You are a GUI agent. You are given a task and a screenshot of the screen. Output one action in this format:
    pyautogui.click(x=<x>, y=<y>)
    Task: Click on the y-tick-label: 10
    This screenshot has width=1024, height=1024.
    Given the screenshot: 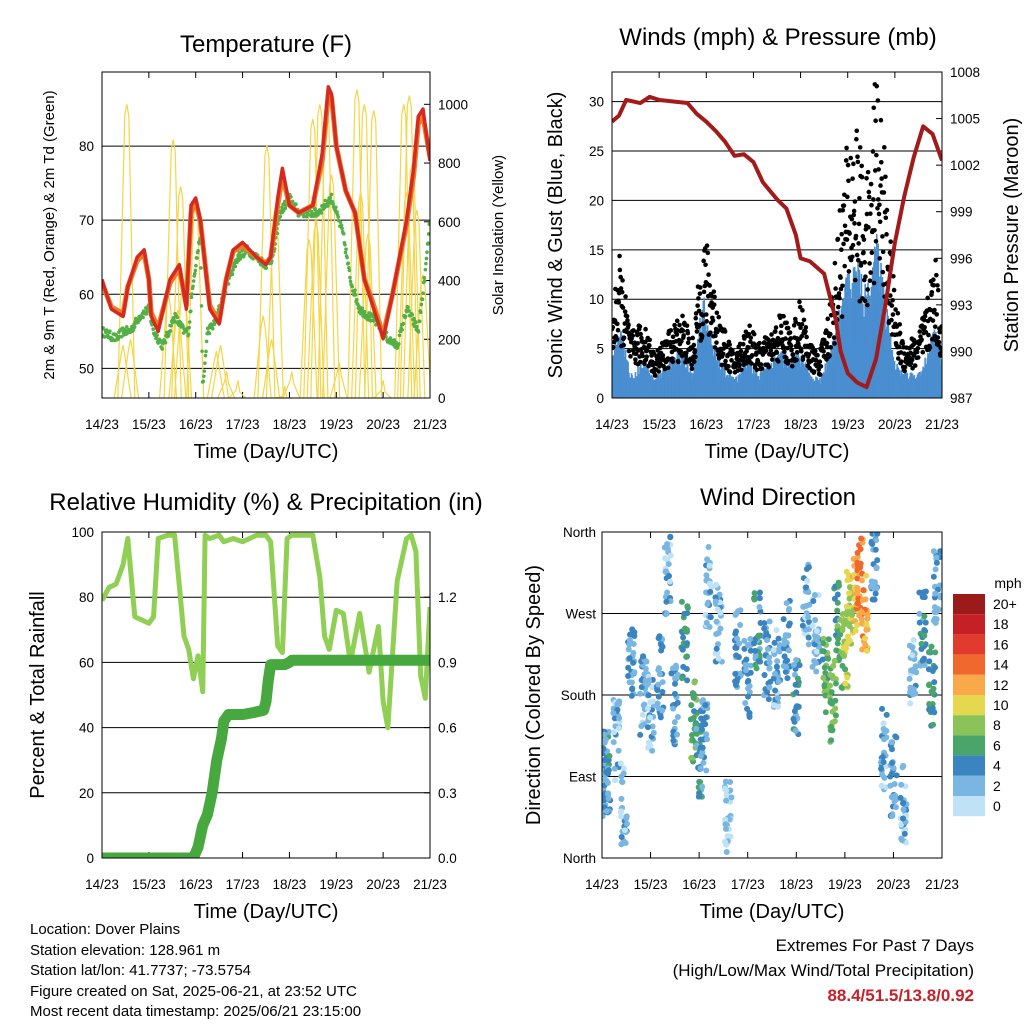 What is the action you would take?
    pyautogui.click(x=596, y=299)
    